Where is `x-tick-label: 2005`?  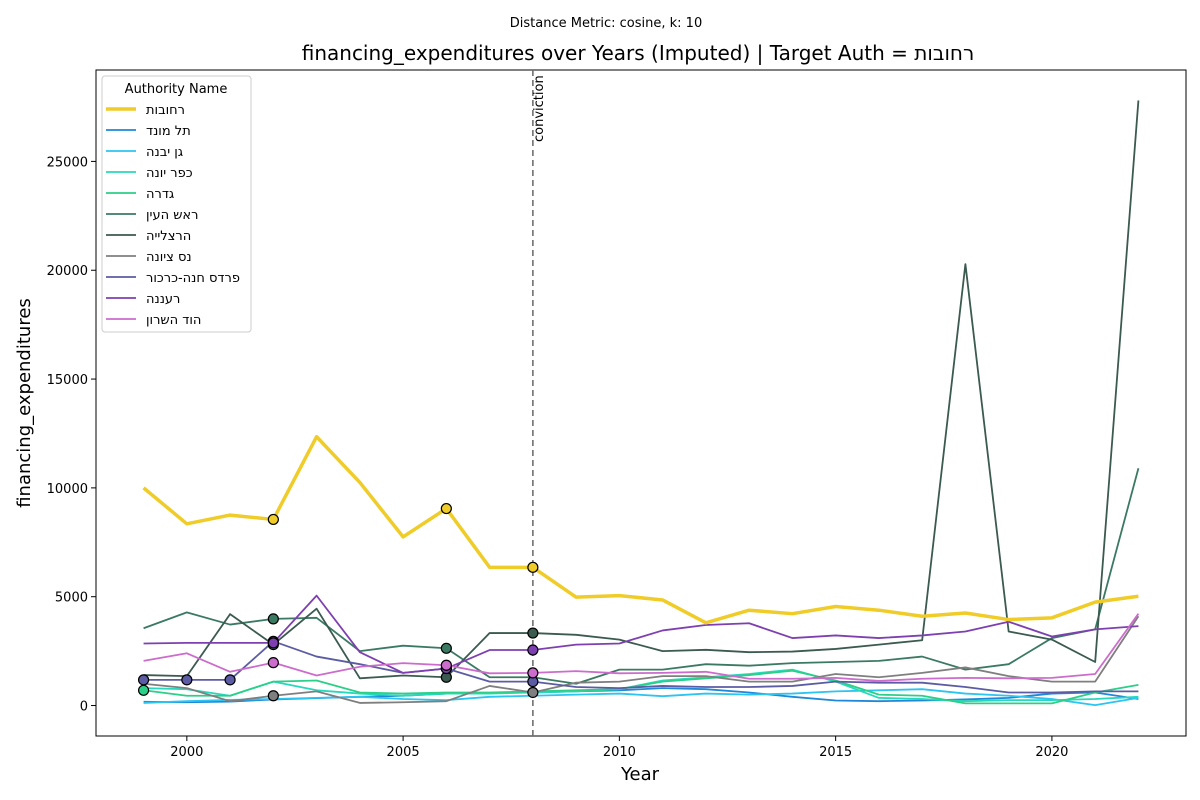
x-tick-label: 2005 is located at coordinates (403, 752).